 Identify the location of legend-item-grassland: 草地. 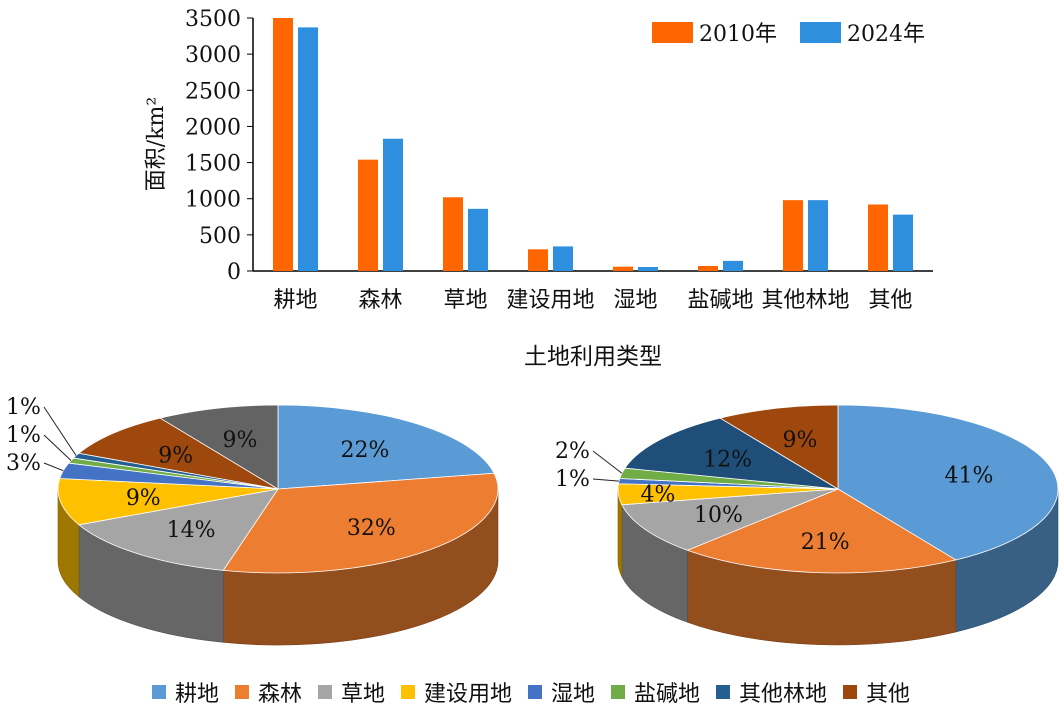
(351, 692).